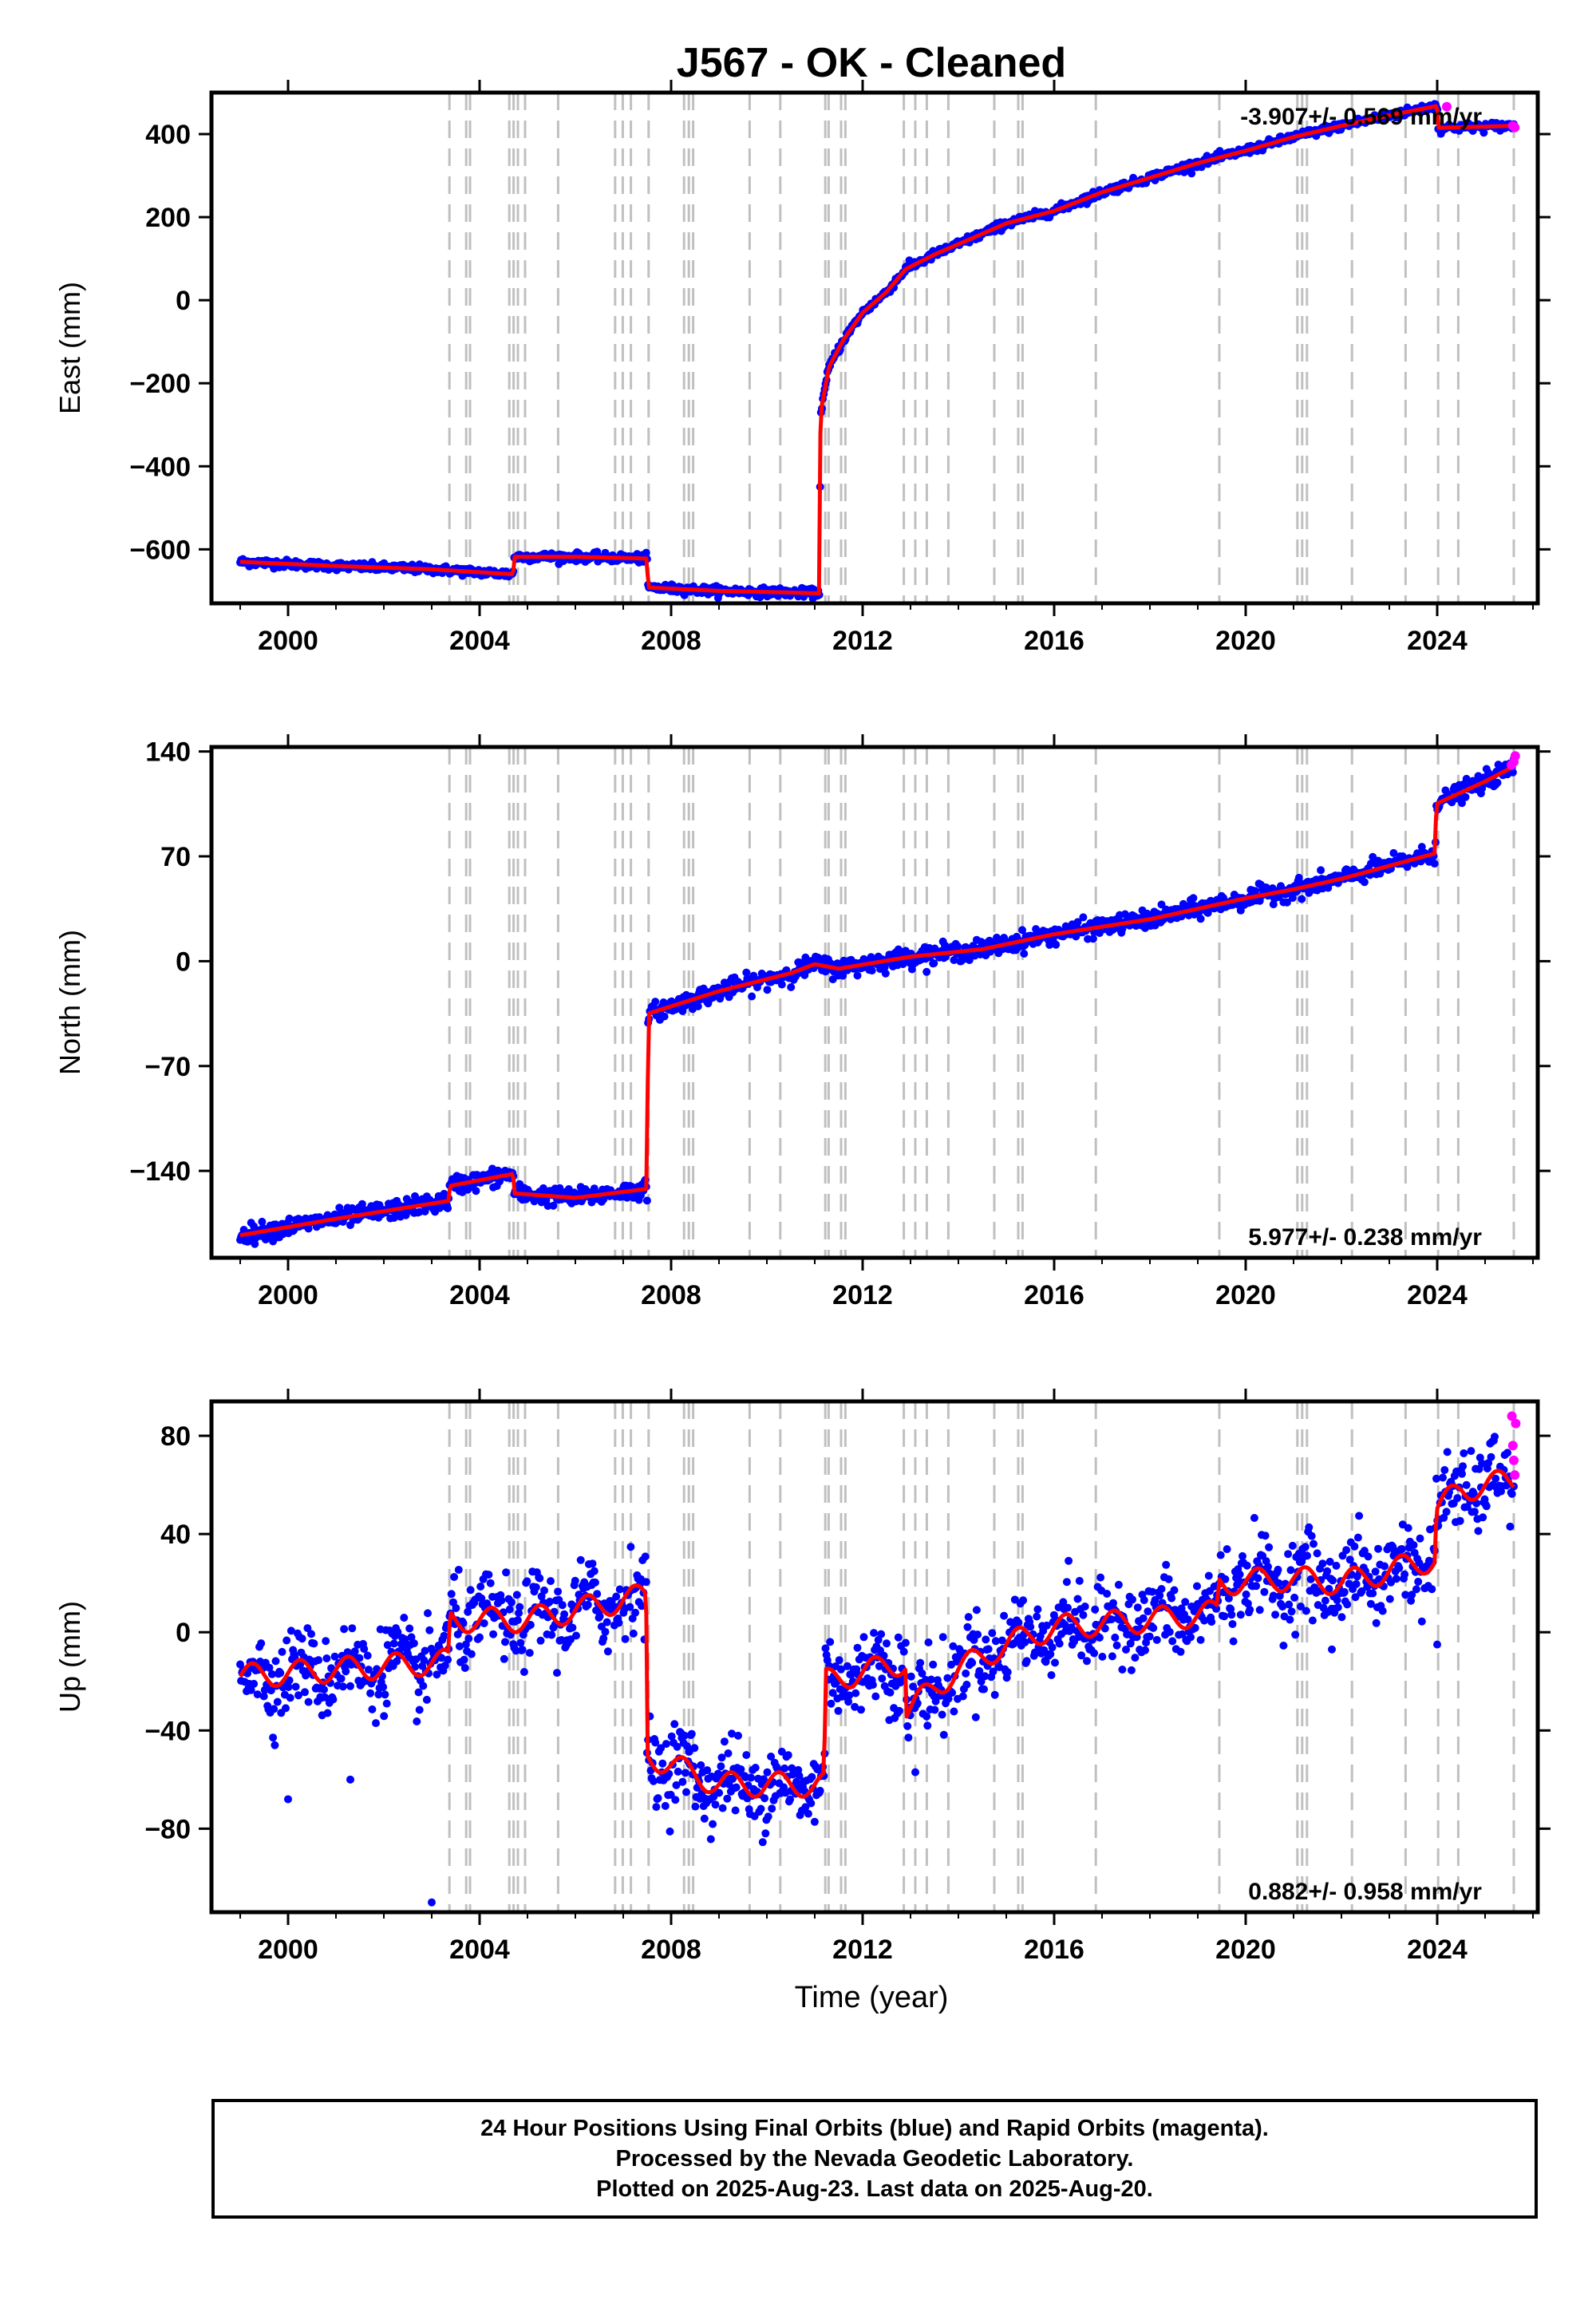 Image resolution: width=1596 pixels, height=2316 pixels. Describe the element at coordinates (1054, 1950) in the screenshot. I see `x-tick-label: 2016` at that location.